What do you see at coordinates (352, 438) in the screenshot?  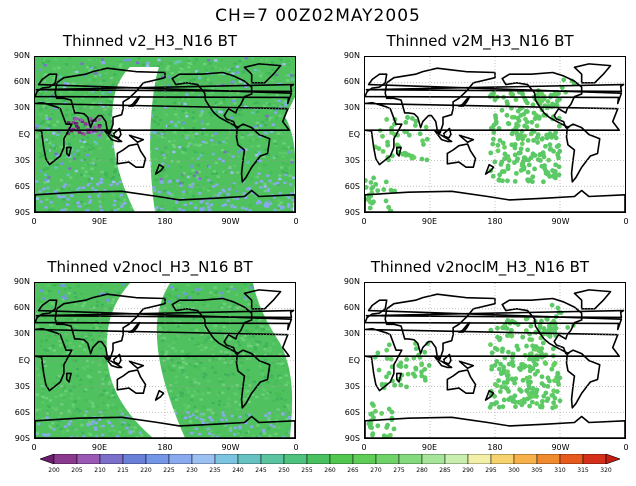 I see `lat-tick-label: 90S` at bounding box center [352, 438].